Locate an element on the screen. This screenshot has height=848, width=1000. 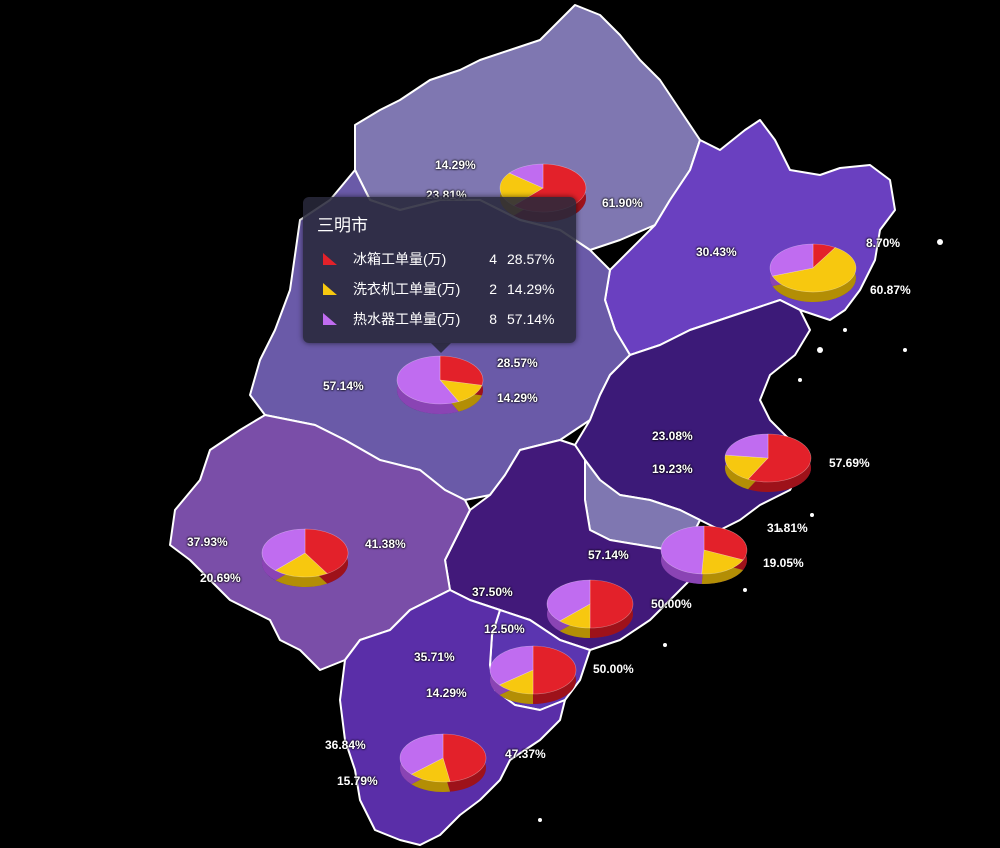
tooltip-caret is located at coordinates (441, 348).